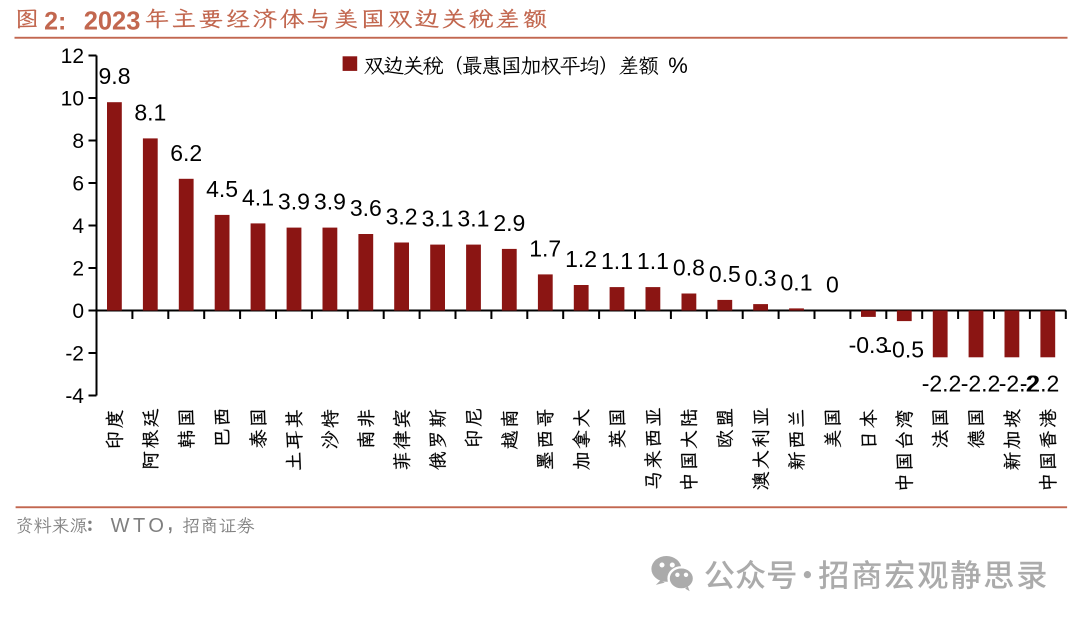 Image resolution: width=1080 pixels, height=623 pixels. What do you see at coordinates (761, 278) in the screenshot?
I see `svg-text: 0.3` at bounding box center [761, 278].